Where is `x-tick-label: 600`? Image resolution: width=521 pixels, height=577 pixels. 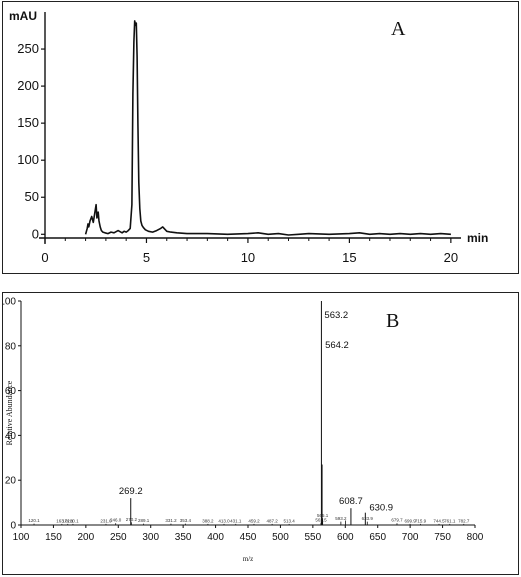
x-tick-label: 600 is located at coordinates (345, 537).